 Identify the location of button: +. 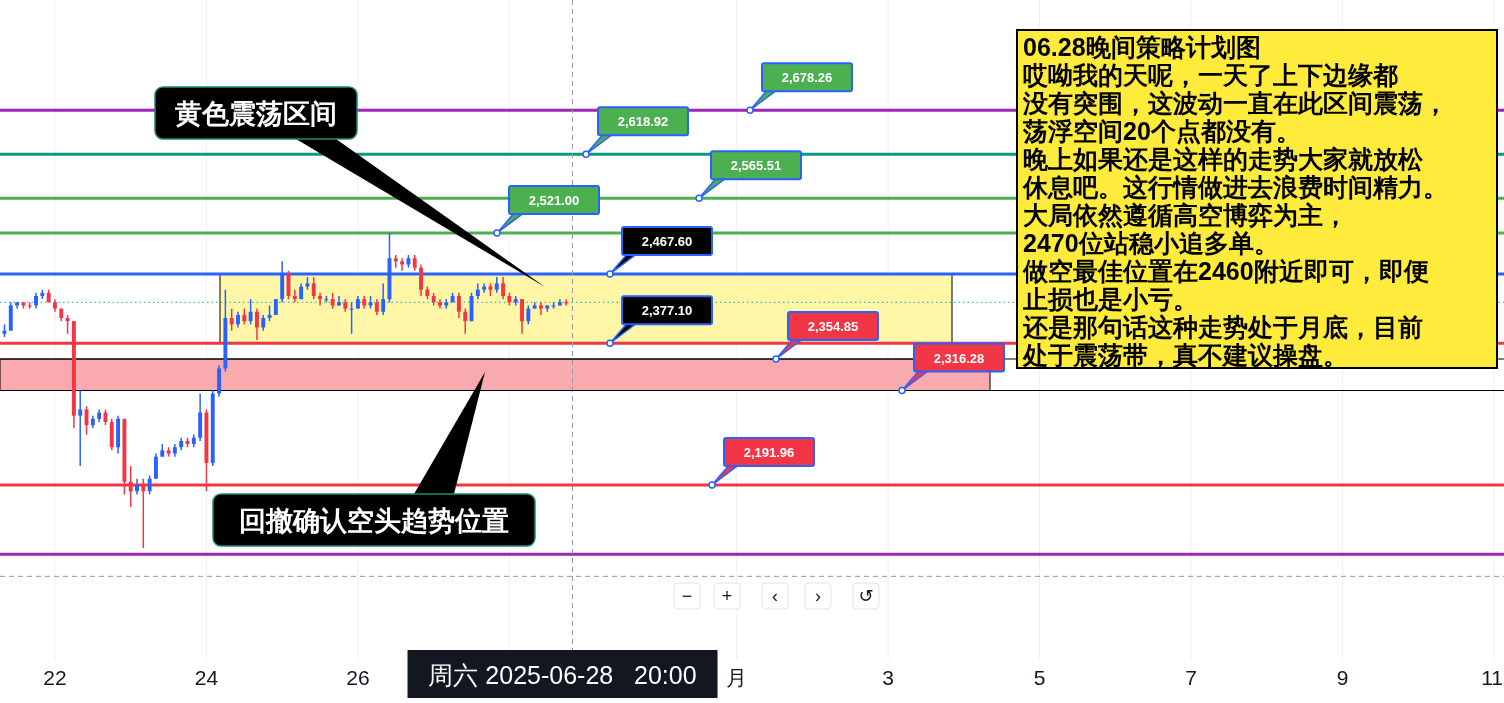
(727, 596).